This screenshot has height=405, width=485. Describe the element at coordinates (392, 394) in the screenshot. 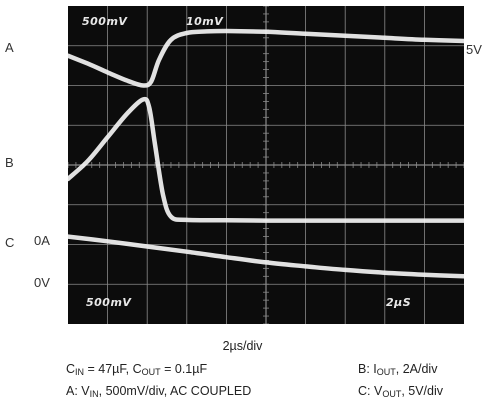

I see `trace-c-sub: OUT` at that location.